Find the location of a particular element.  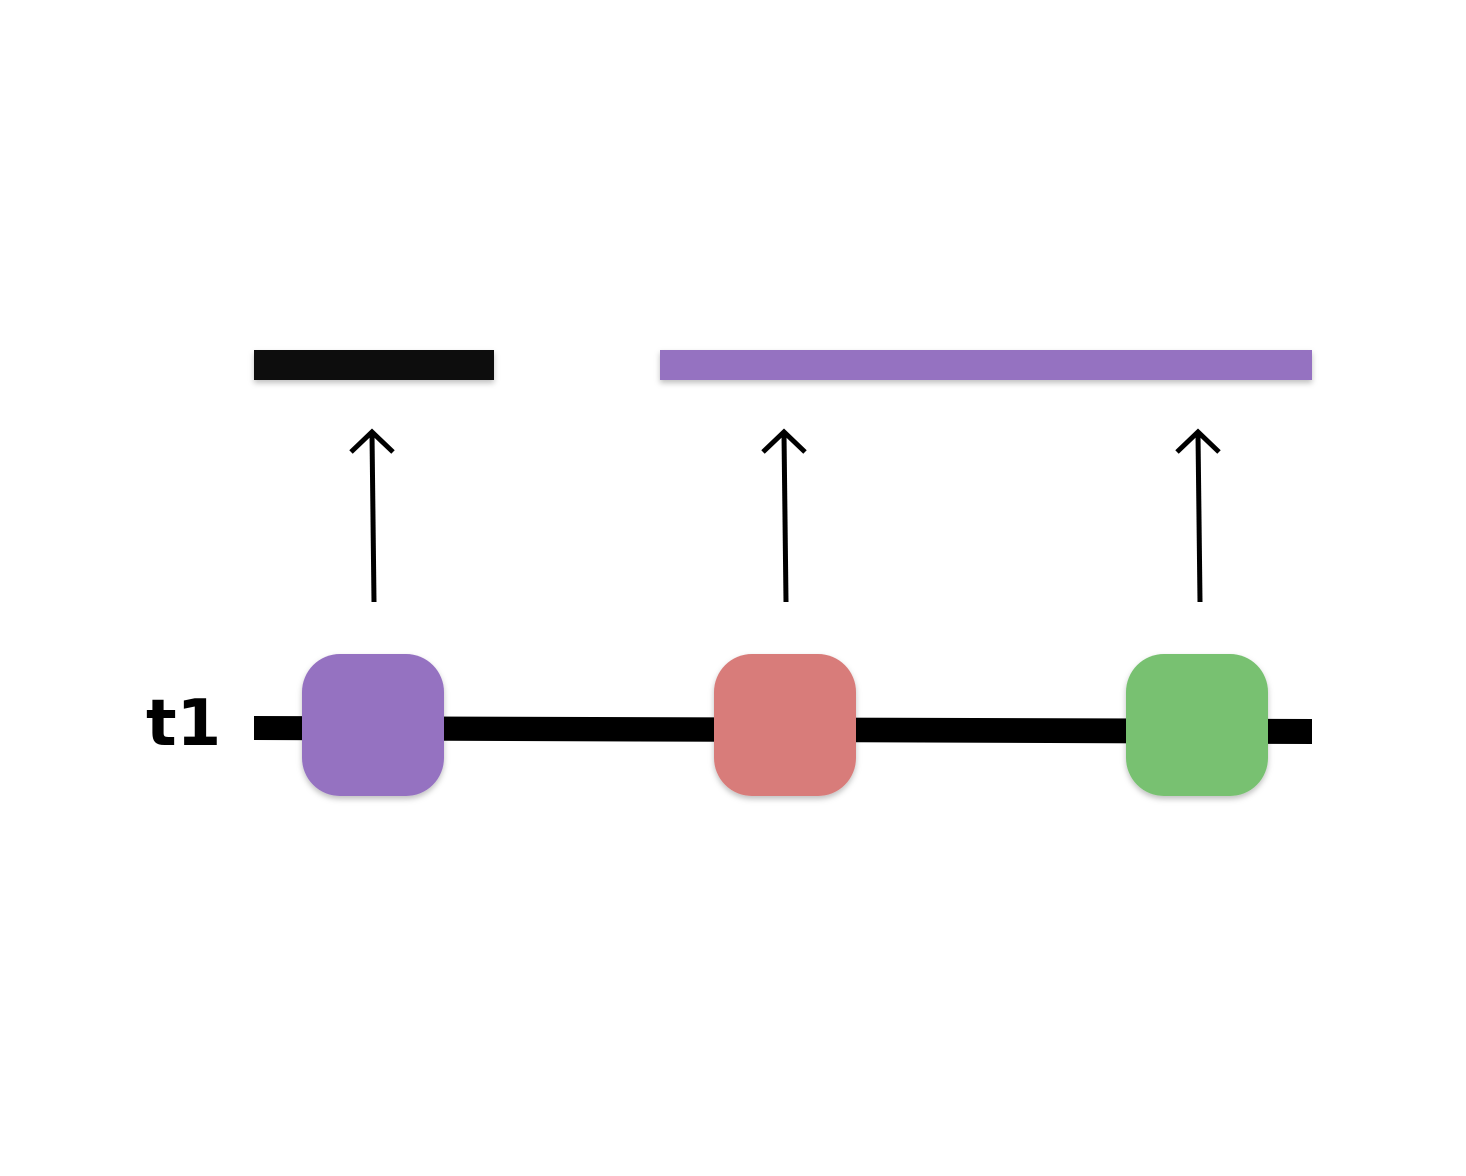

timeline-label: t1 is located at coordinates (183, 724).